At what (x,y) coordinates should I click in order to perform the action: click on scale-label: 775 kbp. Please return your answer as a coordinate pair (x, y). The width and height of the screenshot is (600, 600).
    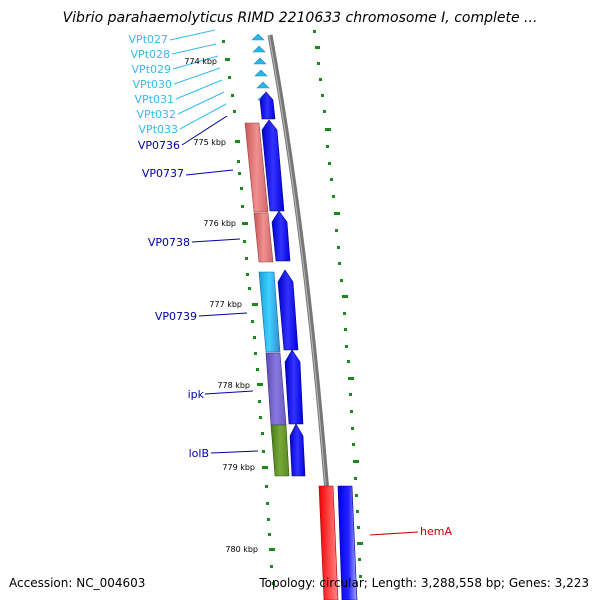
    Looking at the image, I should click on (209, 142).